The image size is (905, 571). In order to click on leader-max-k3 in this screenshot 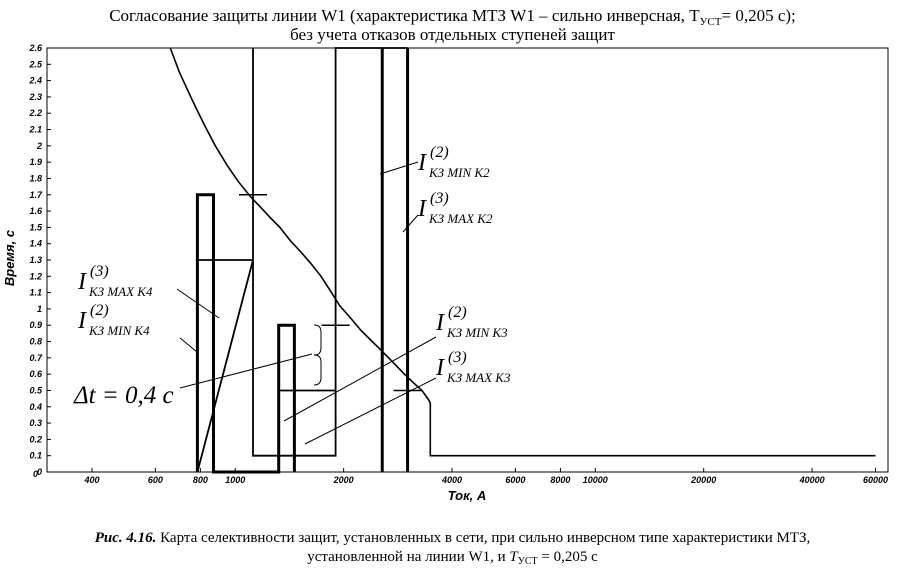, I will do `click(370, 411)`.